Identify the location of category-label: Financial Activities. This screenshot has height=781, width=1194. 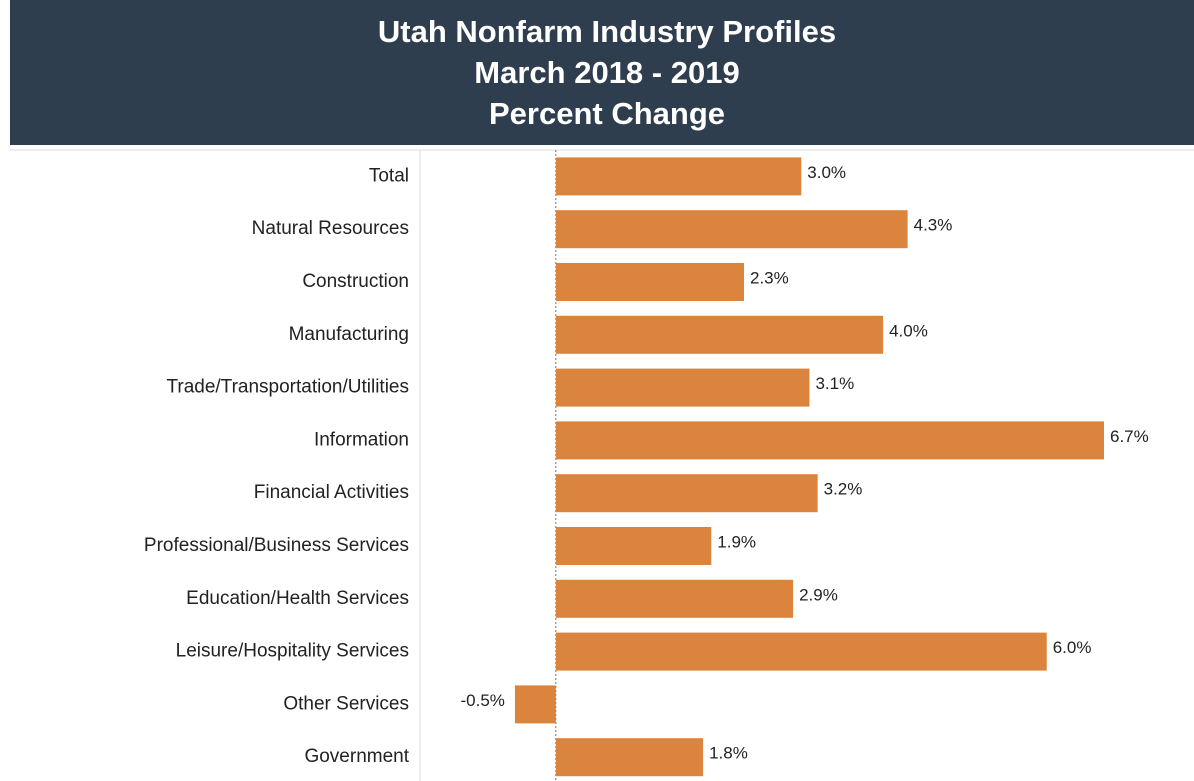
(331, 492).